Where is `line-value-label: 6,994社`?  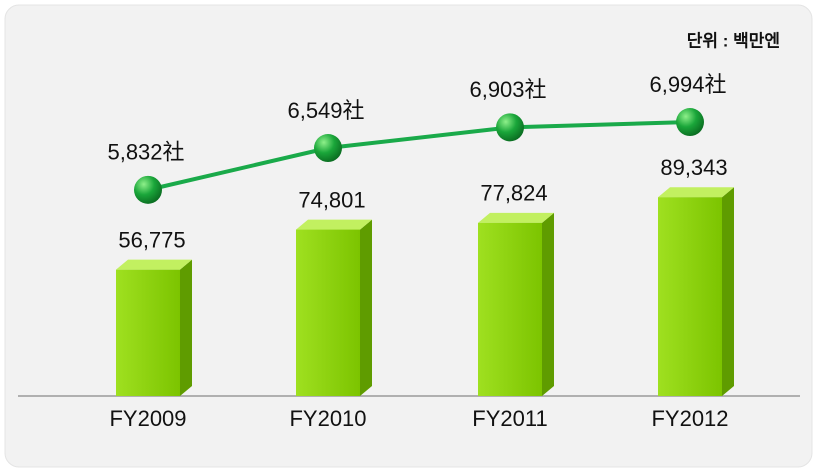 line-value-label: 6,994社 is located at coordinates (687, 84).